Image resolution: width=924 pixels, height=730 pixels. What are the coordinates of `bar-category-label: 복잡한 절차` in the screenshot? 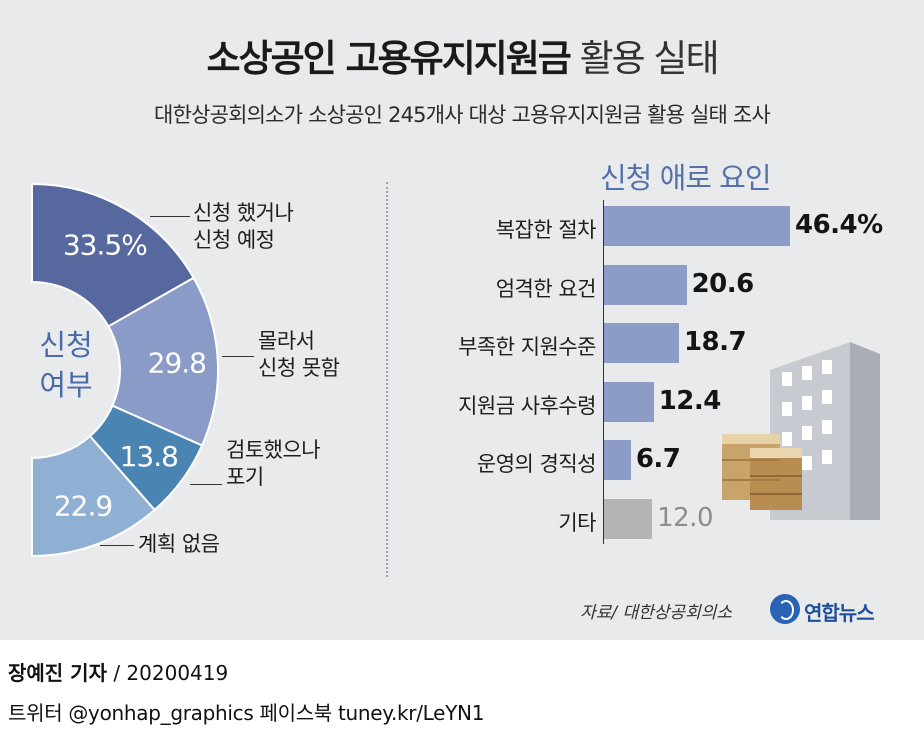 It's located at (546, 230).